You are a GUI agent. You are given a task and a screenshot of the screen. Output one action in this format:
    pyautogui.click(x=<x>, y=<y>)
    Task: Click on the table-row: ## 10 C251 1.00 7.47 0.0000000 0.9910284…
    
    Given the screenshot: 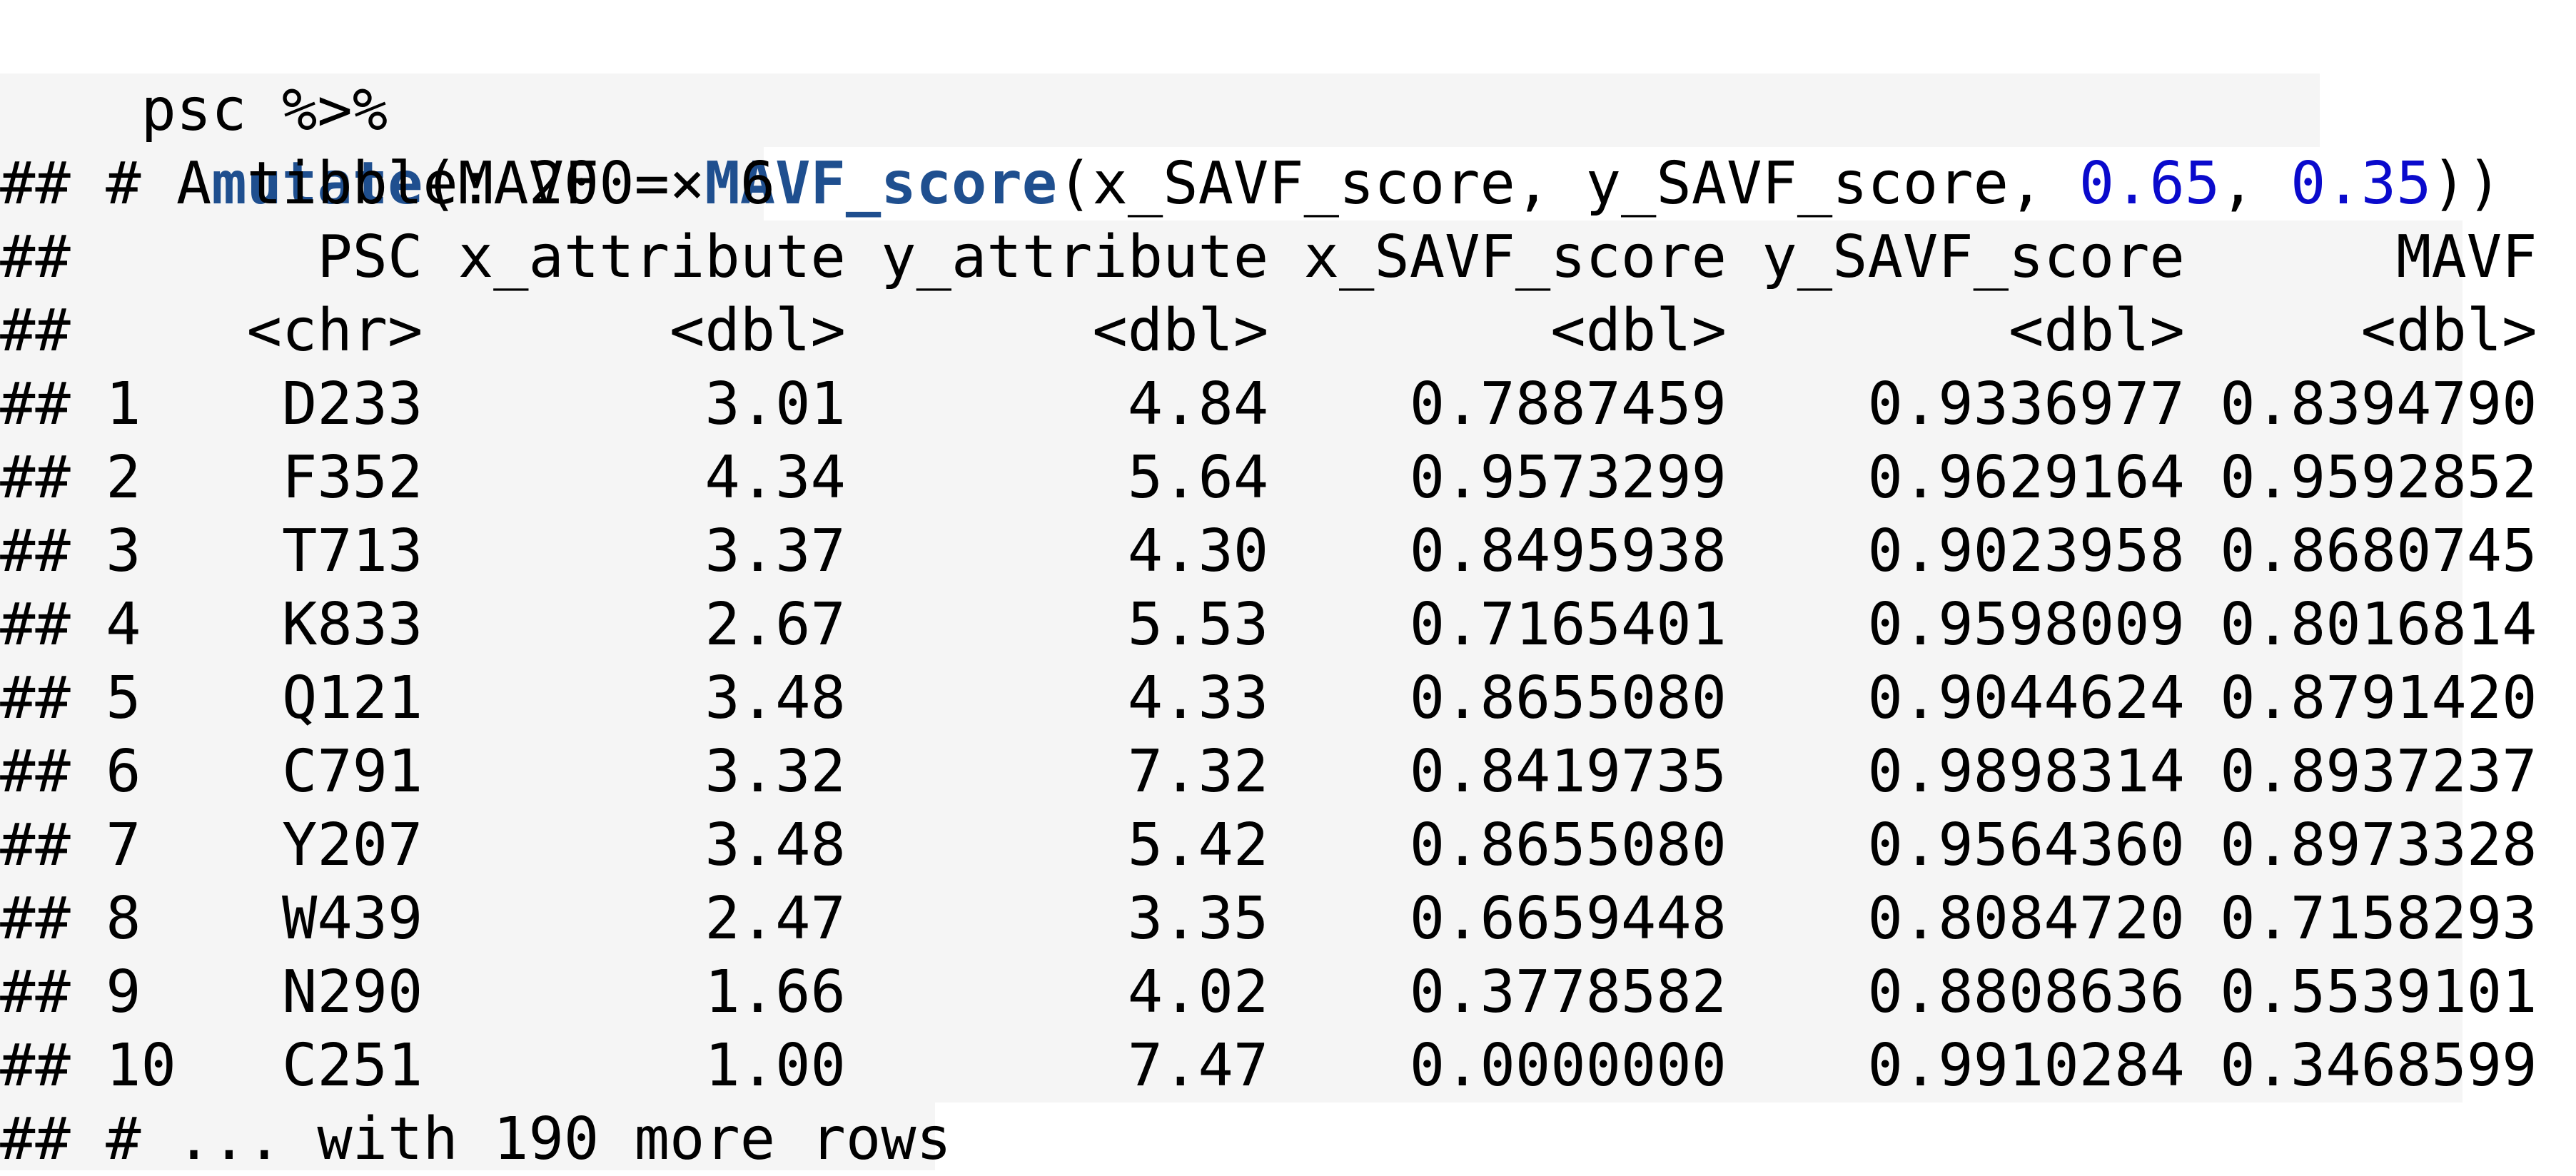 What is the action you would take?
    pyautogui.click(x=1268, y=1066)
    